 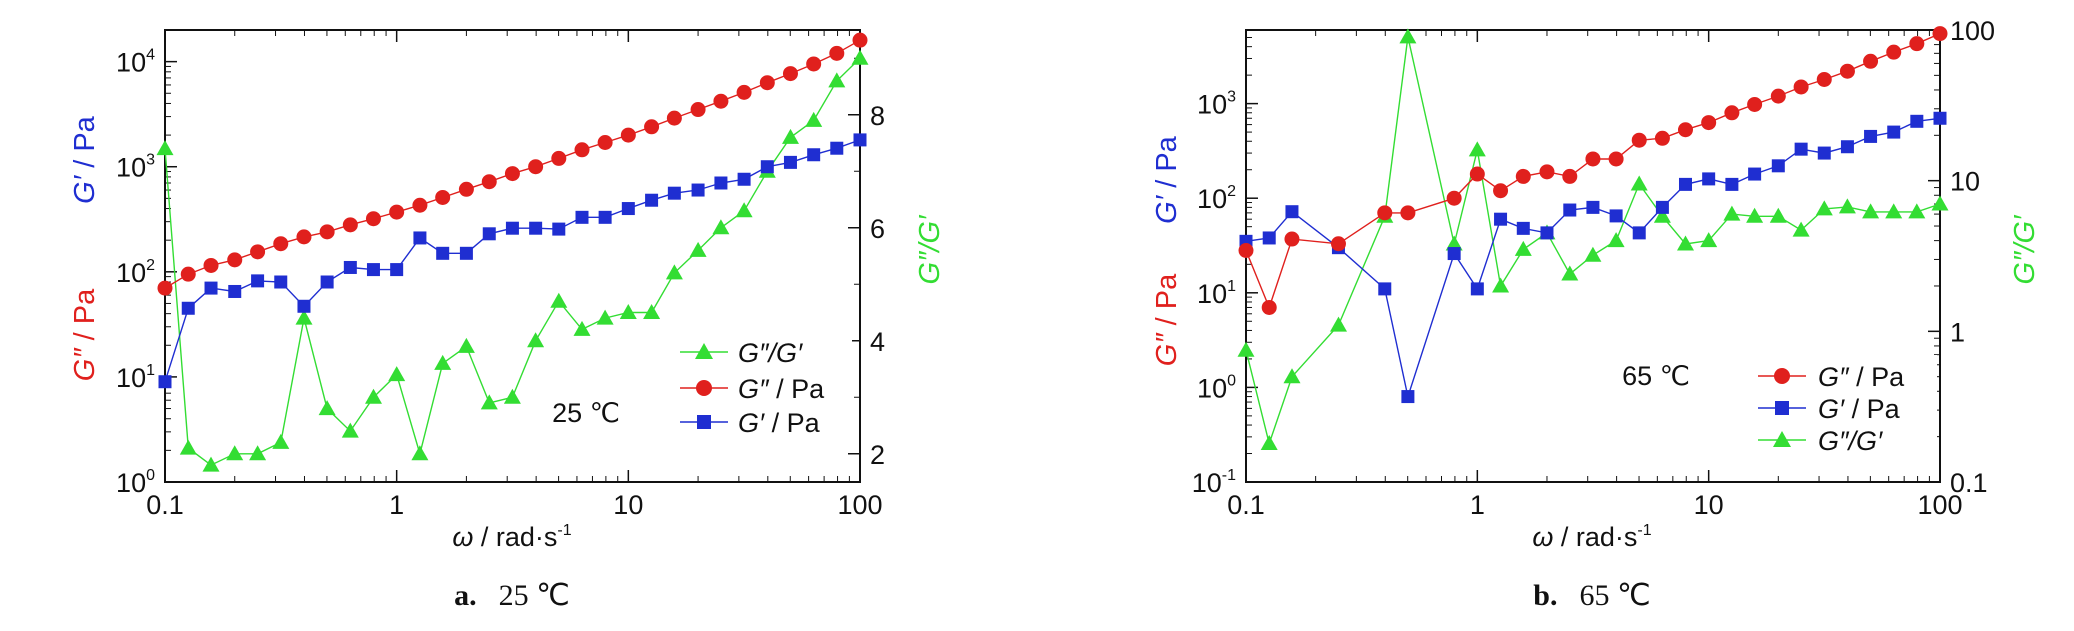 What do you see at coordinates (135, 272) in the screenshot?
I see `left-tick-label: 10²` at bounding box center [135, 272].